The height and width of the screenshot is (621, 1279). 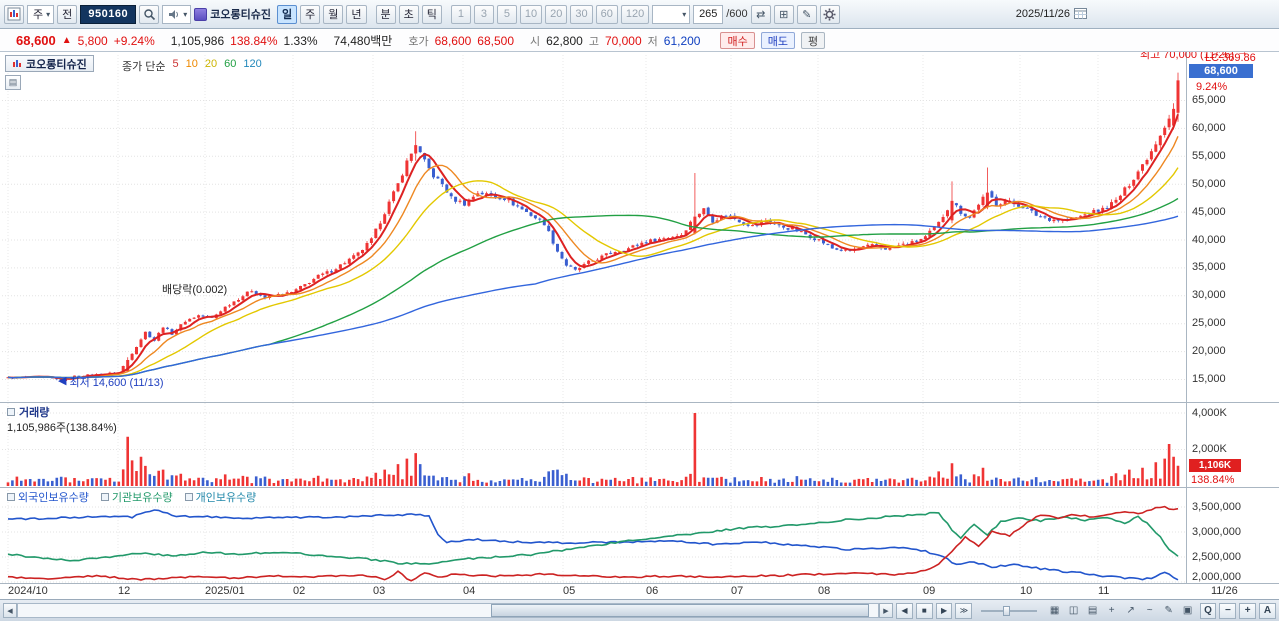 I want to click on period-minute-button: 분, so click(x=385, y=14).